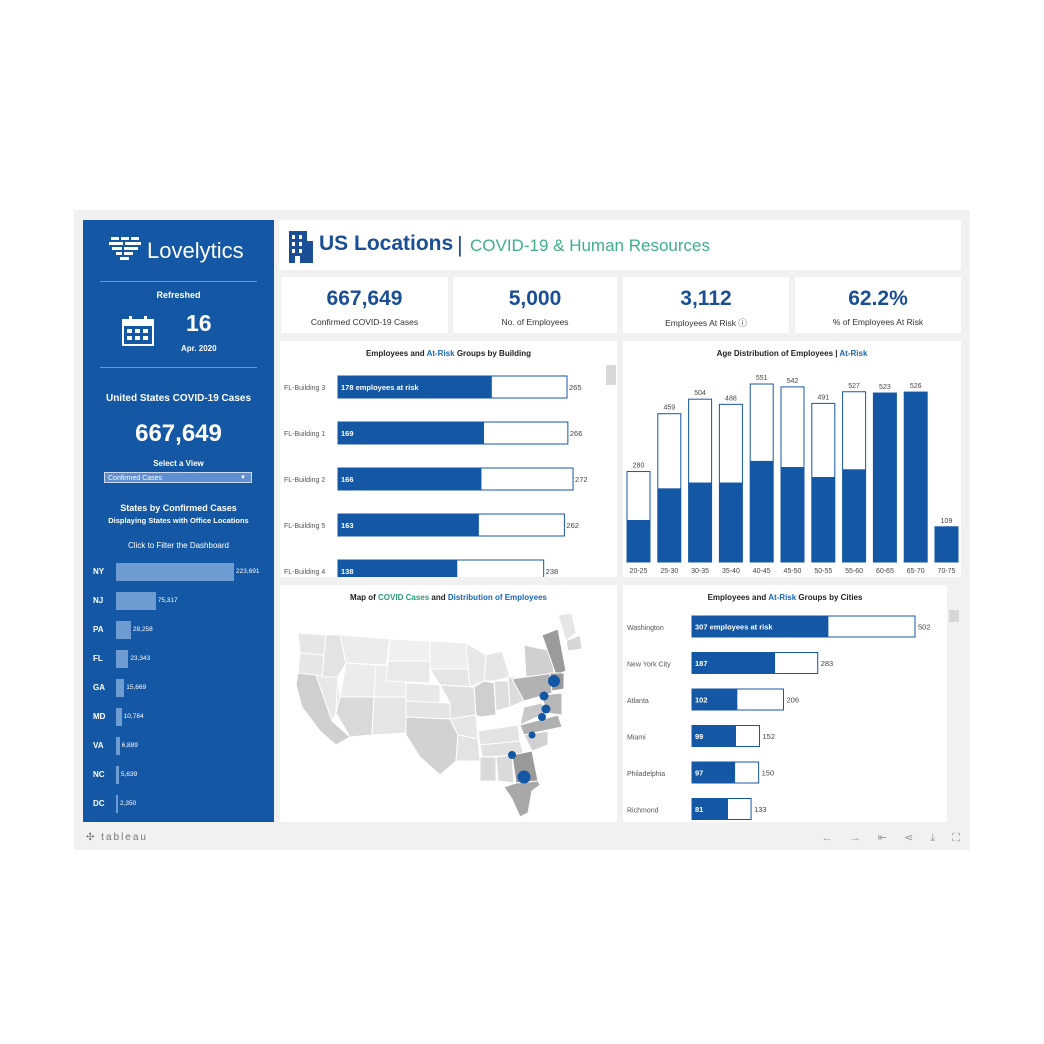 Image resolution: width=1044 pixels, height=1044 pixels. What do you see at coordinates (178, 367) in the screenshot?
I see `divider` at bounding box center [178, 367].